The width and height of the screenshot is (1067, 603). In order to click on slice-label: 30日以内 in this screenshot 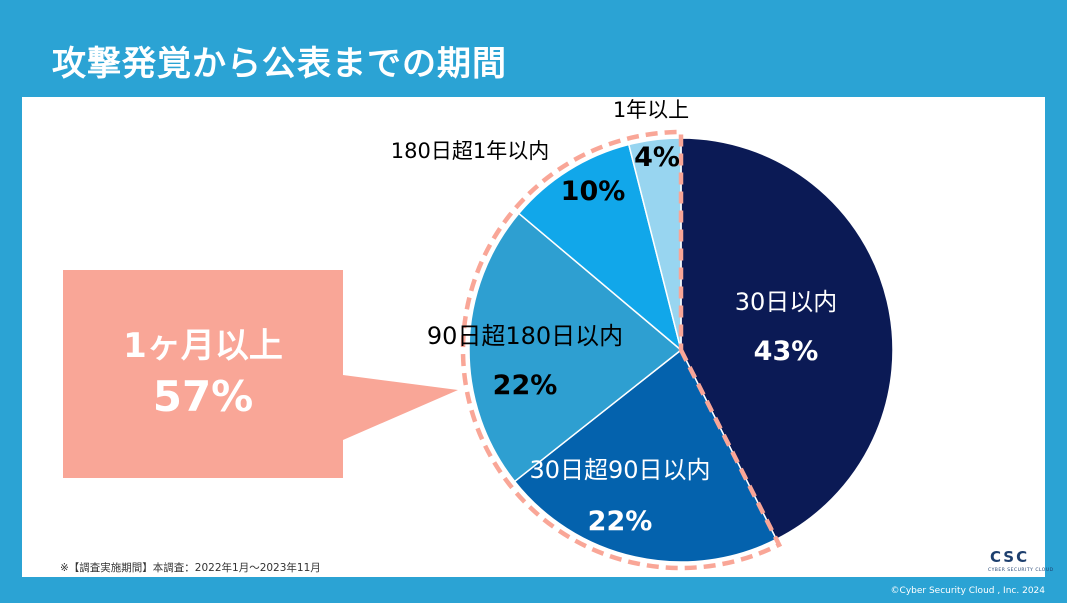, I will do `click(786, 302)`.